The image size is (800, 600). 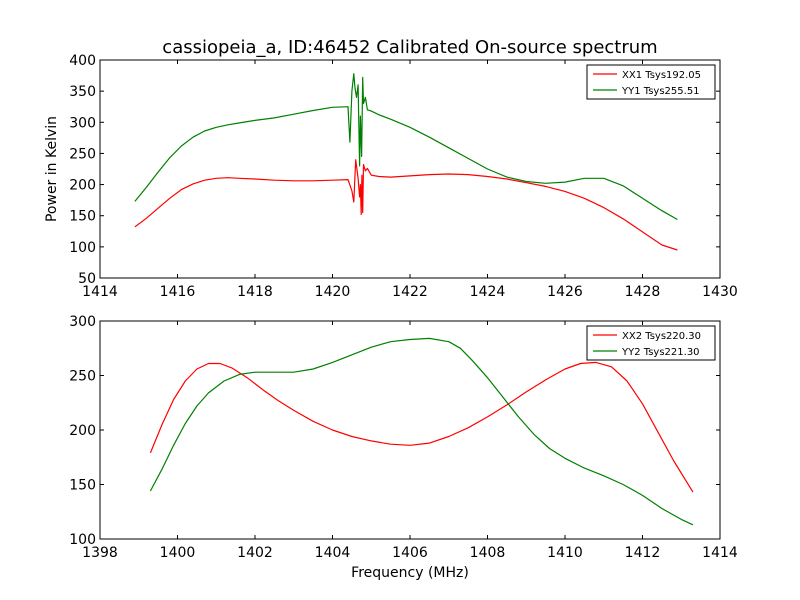 What do you see at coordinates (643, 553) in the screenshot?
I see `x-tick-label: 1412` at bounding box center [643, 553].